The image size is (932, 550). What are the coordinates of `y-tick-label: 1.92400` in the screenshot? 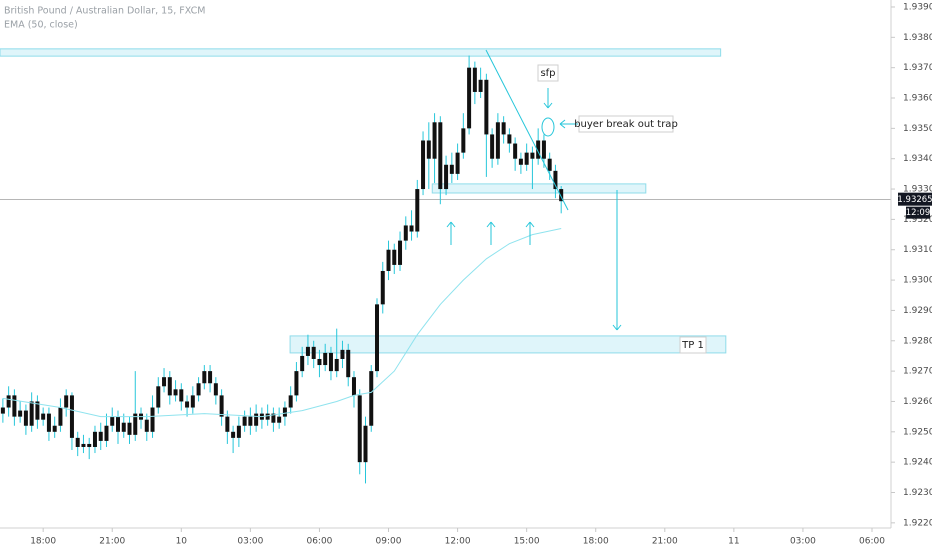 It's located at (917, 463).